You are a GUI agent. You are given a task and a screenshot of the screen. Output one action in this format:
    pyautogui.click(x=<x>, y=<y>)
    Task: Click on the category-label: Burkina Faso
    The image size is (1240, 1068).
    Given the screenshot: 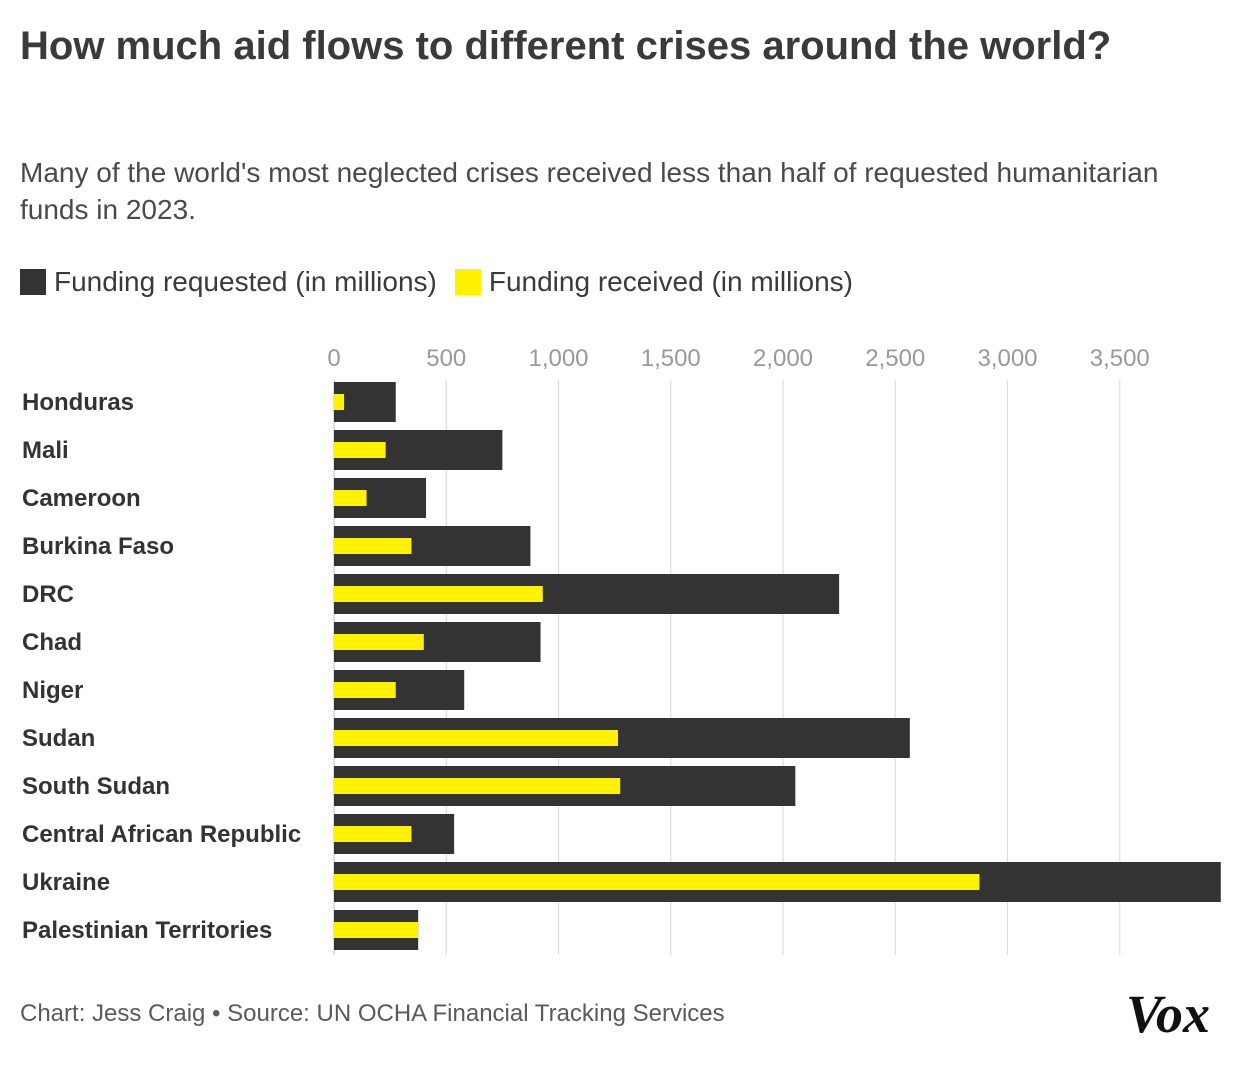 What is the action you would take?
    pyautogui.click(x=98, y=546)
    